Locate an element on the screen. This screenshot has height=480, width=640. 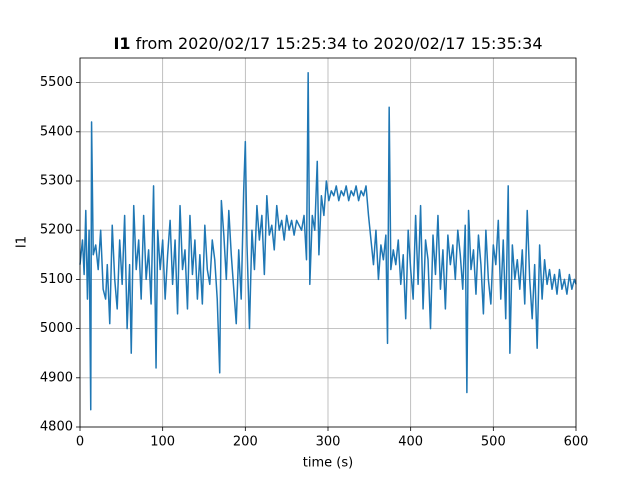
y-tick-label: 4900 is located at coordinates (56, 377).